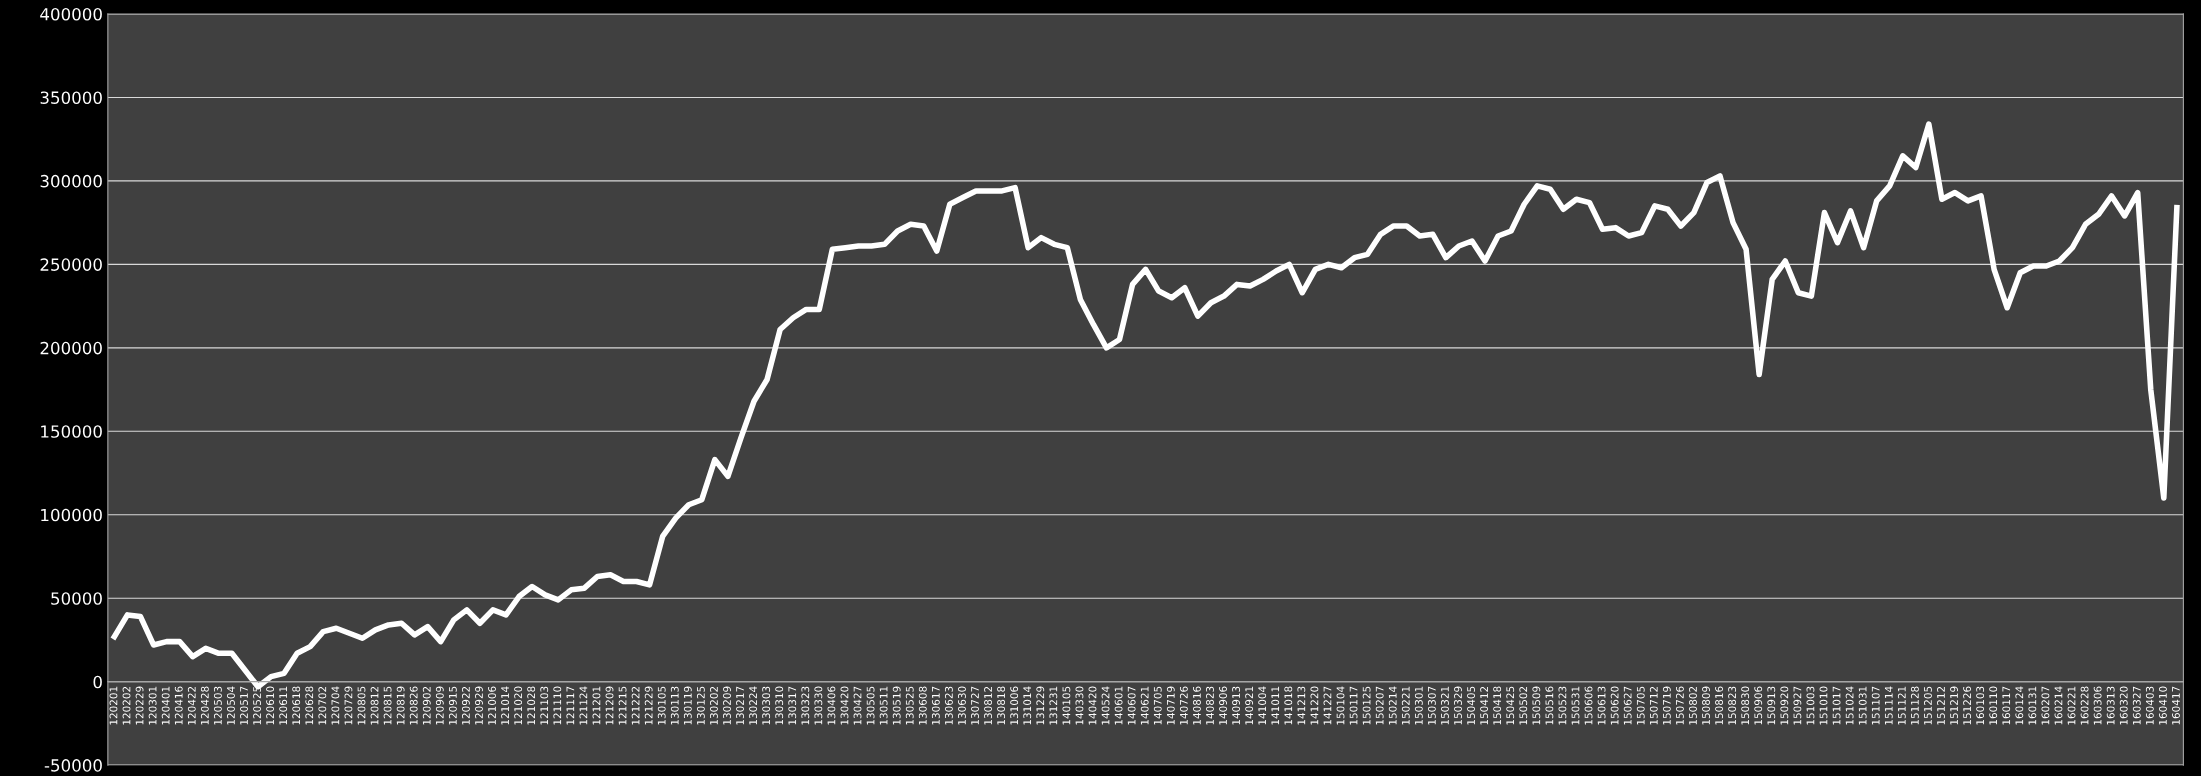 This screenshot has height=776, width=2201. Describe the element at coordinates (479, 705) in the screenshot. I see `x-tick-label: 120929` at that location.